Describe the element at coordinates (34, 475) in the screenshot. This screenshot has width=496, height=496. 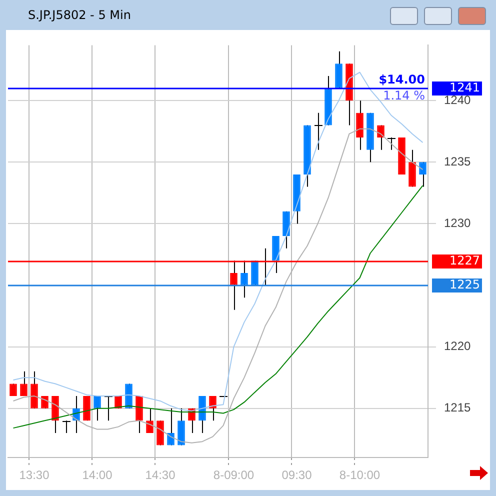
I see `x-tick-label: 13:30` at that location.